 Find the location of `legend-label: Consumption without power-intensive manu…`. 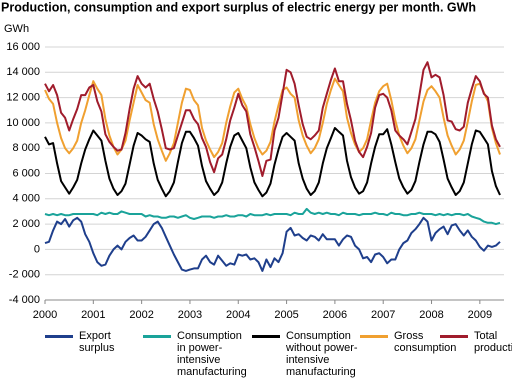

legend-label: Consumption without power-intensive manu… is located at coordinates (322, 354).